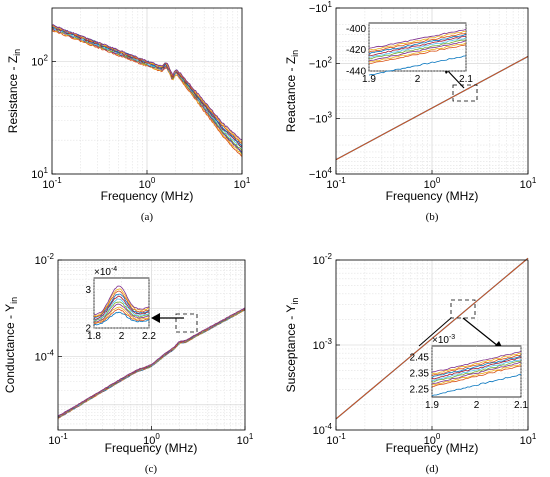 Image resolution: width=550 pixels, height=477 pixels. What do you see at coordinates (455, 79) in the screenshot?
I see `panel-b-zoom-arrow` at bounding box center [455, 79].